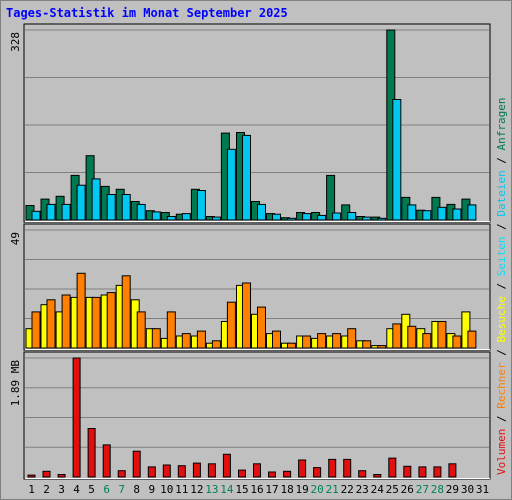 The height and width of the screenshot is (500, 512). What do you see at coordinates (501, 319) in the screenshot?
I see `legend-item-besuche: Besuche` at bounding box center [501, 319].